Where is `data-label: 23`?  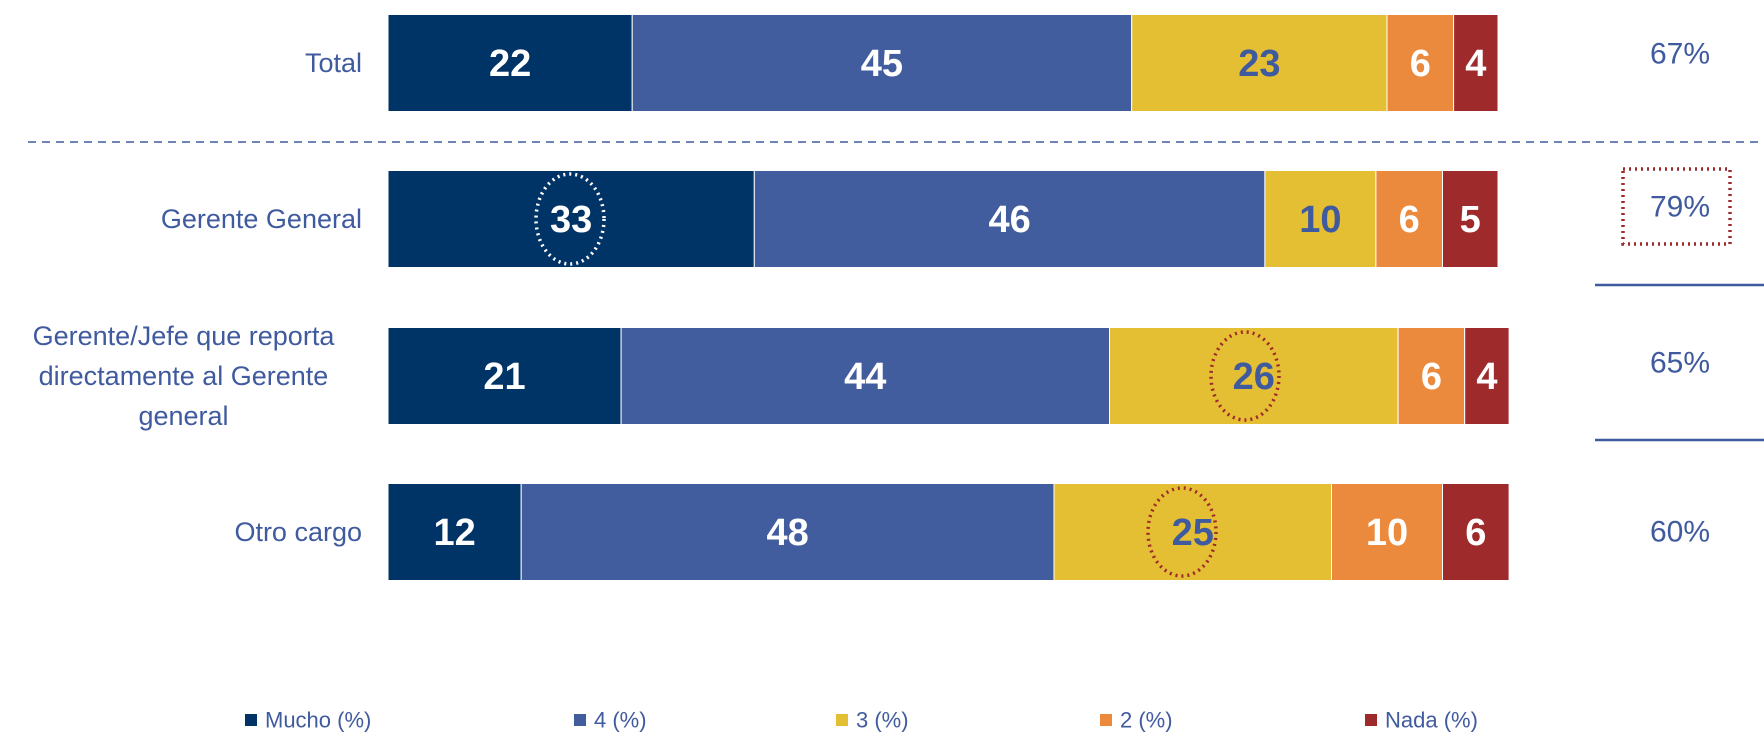 data-label: 23 is located at coordinates (1259, 64).